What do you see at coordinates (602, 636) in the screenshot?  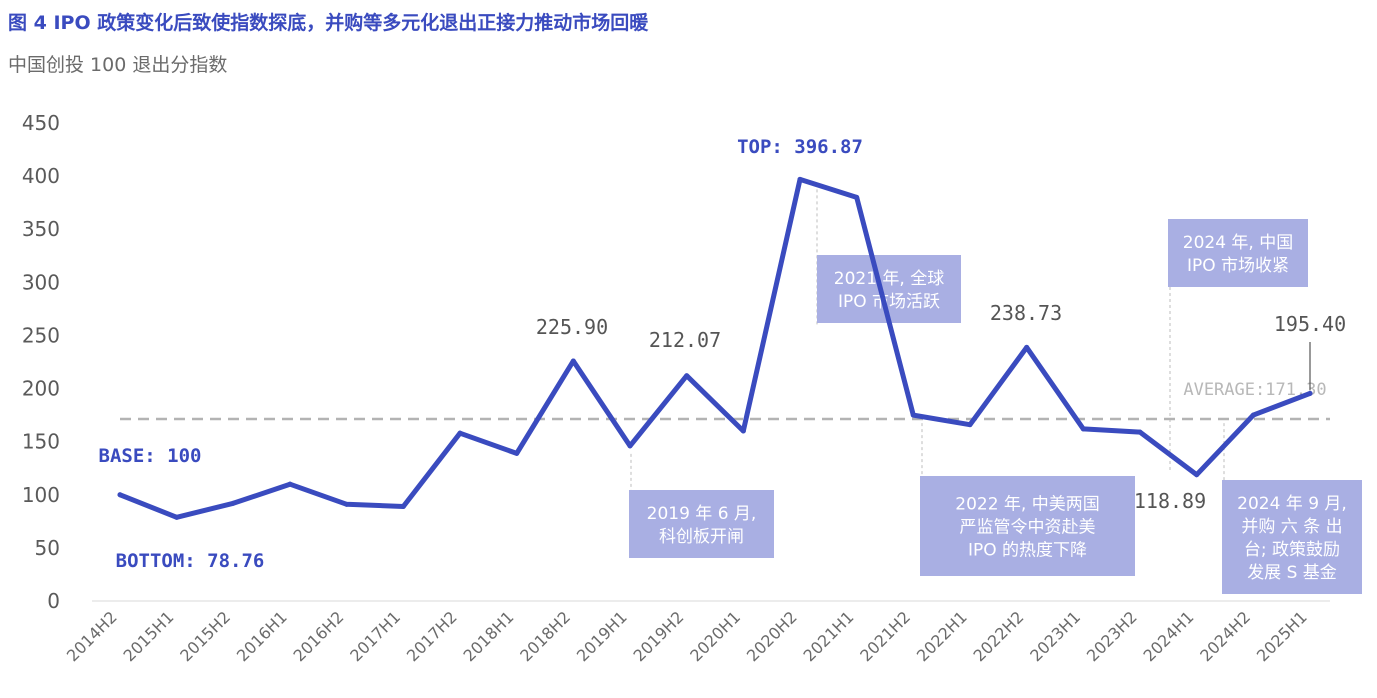 I see `x-tick-label: 2019H1` at bounding box center [602, 636].